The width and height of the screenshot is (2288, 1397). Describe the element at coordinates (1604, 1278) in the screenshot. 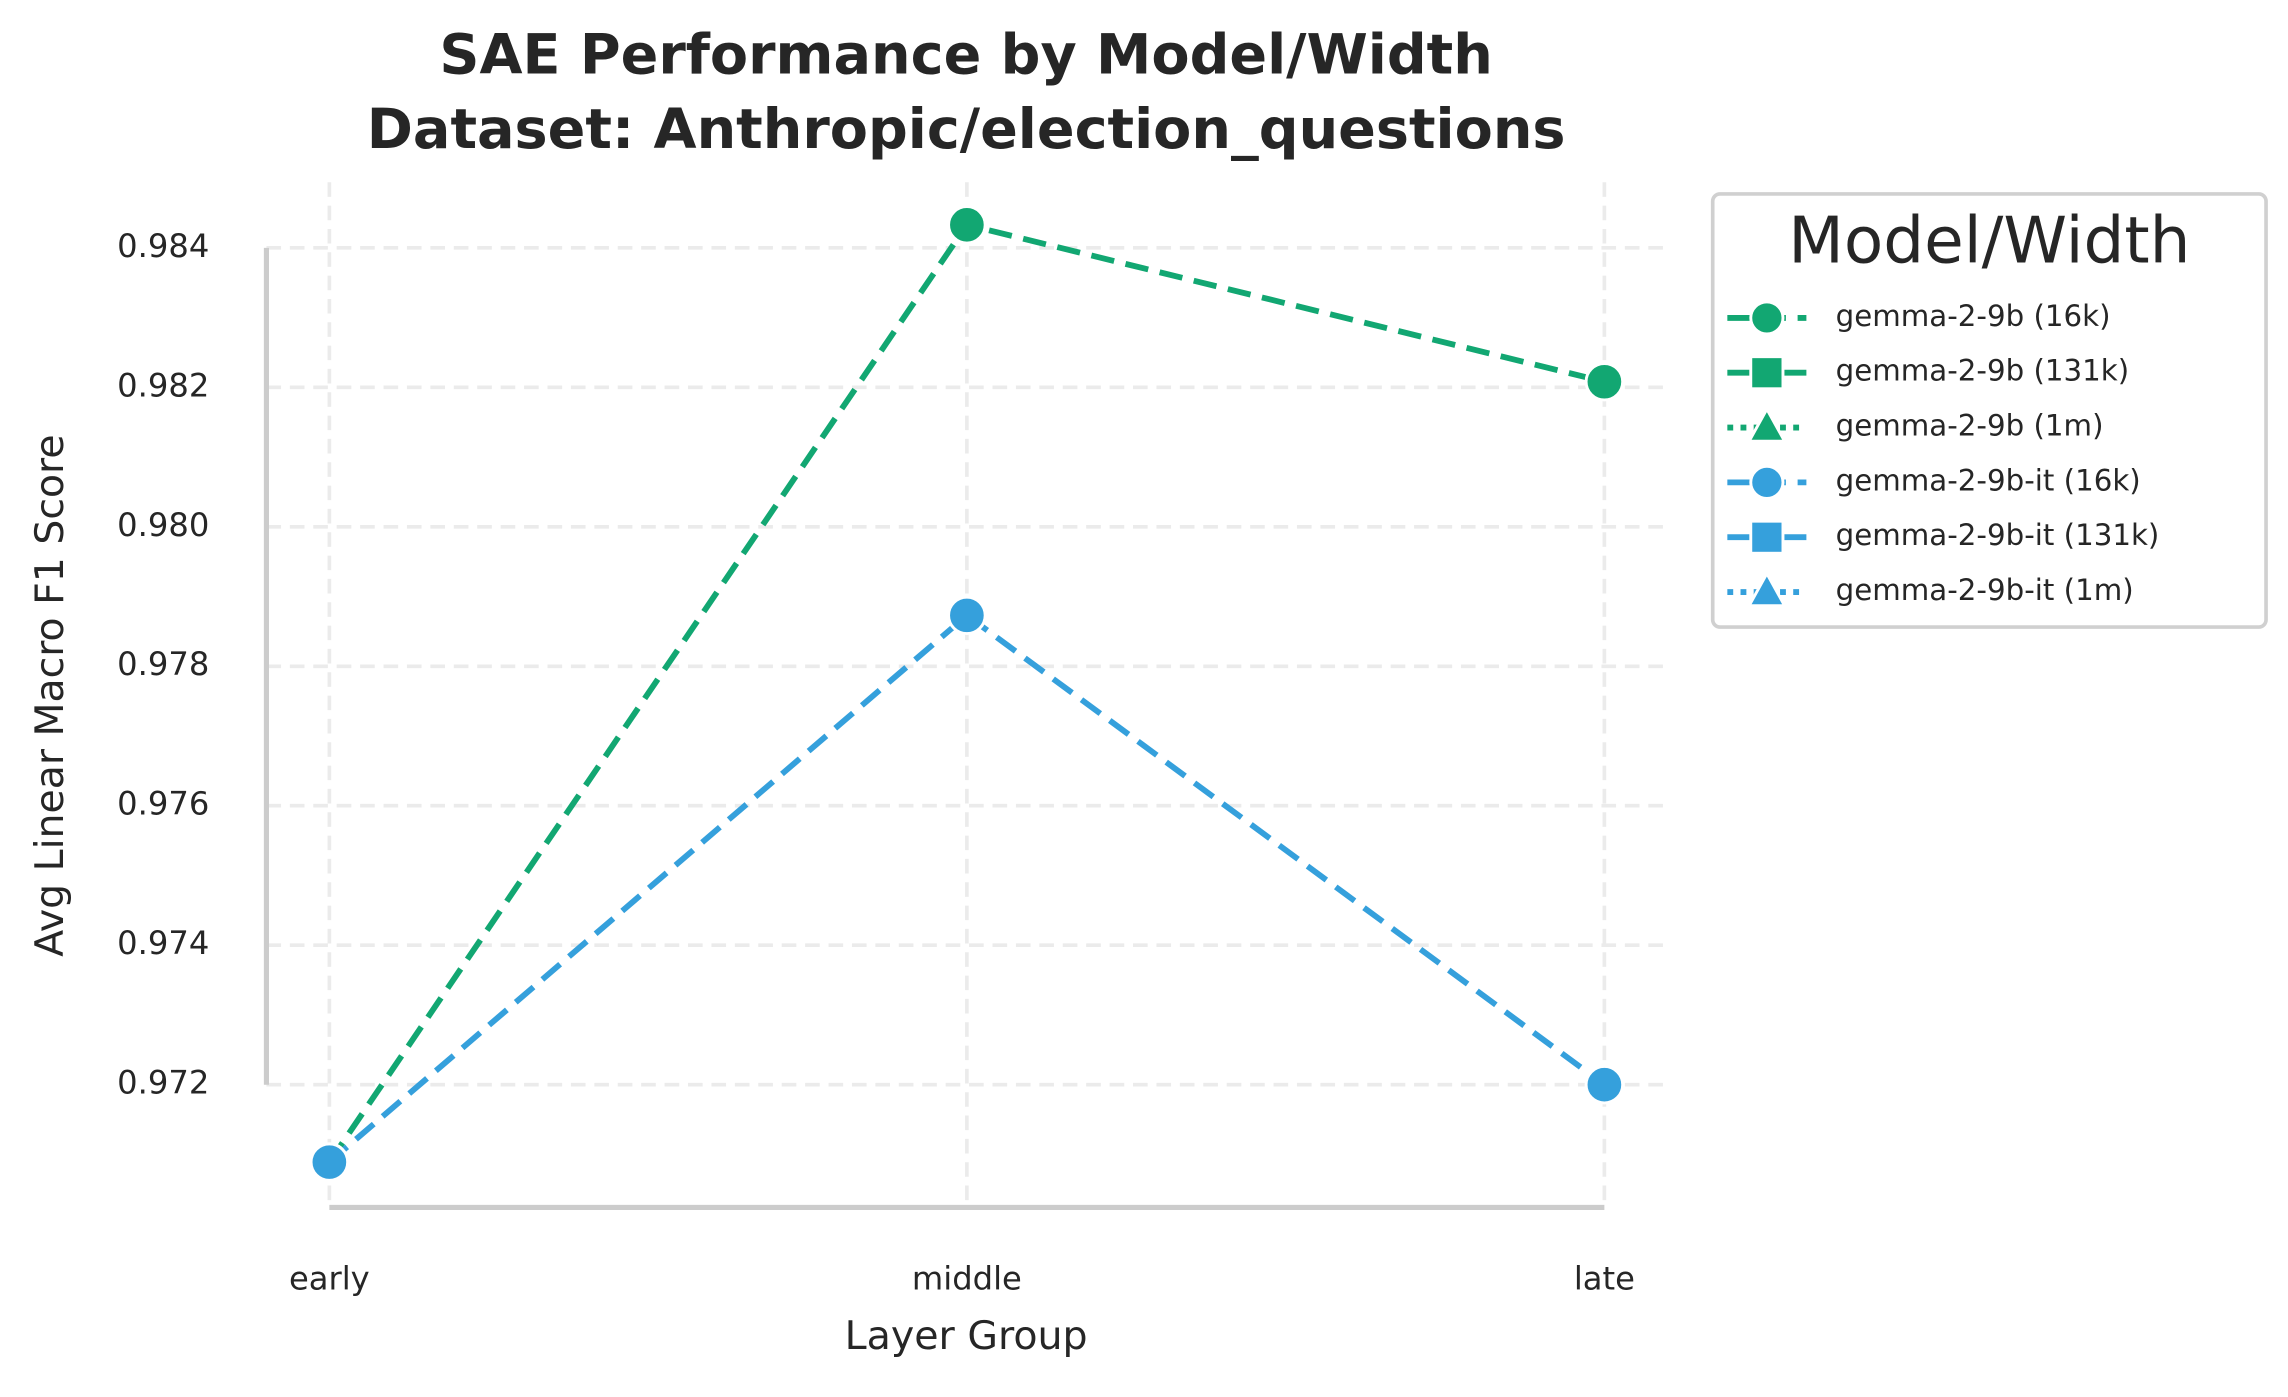

I see `x-tick-label: late` at that location.